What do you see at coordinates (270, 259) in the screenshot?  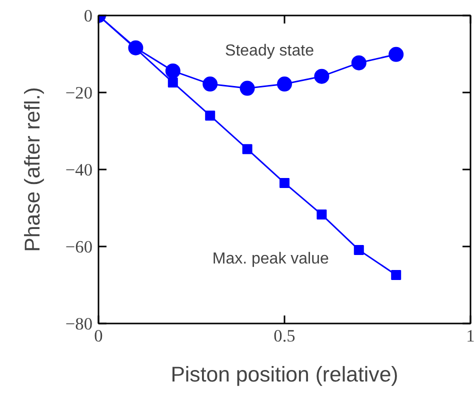 I see `series-label: Max. peak value` at bounding box center [270, 259].